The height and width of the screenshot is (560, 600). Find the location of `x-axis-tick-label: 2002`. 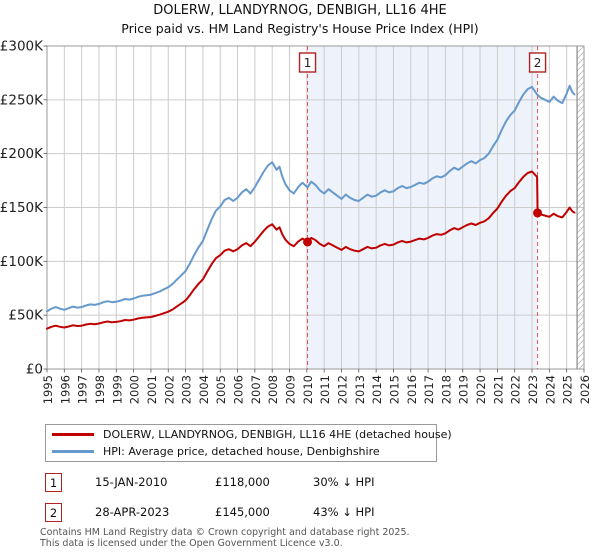

x-axis-tick-label: 2002 is located at coordinates (169, 389).